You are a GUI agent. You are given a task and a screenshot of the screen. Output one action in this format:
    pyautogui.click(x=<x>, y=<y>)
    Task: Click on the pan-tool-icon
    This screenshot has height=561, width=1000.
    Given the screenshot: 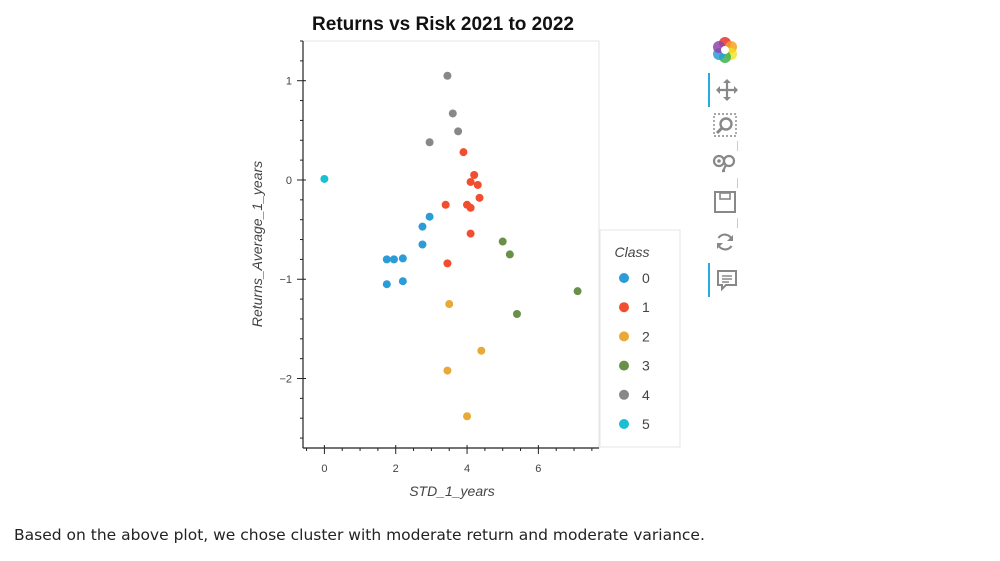 What is the action you would take?
    pyautogui.click(x=726, y=90)
    